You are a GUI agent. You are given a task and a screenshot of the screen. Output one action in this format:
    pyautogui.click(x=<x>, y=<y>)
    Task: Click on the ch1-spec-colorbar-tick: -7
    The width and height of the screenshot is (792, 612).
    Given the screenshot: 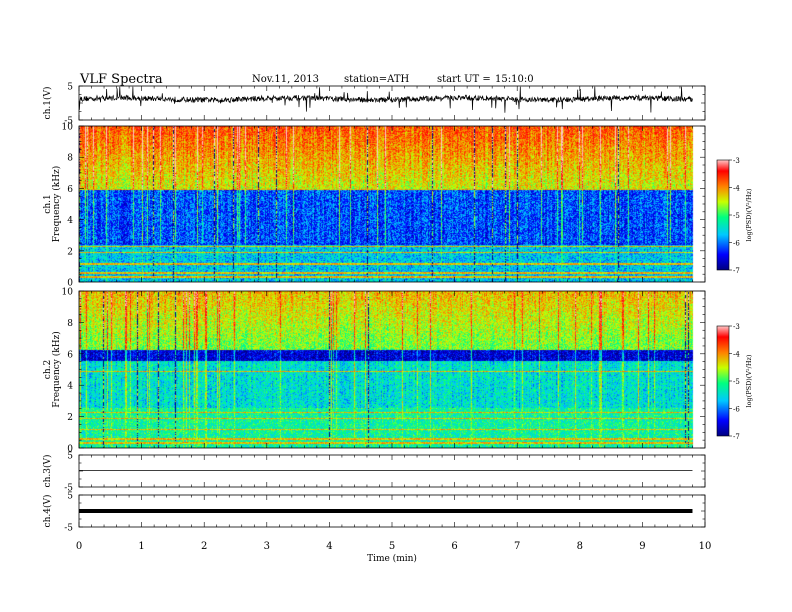 What is the action you would take?
    pyautogui.click(x=736, y=271)
    